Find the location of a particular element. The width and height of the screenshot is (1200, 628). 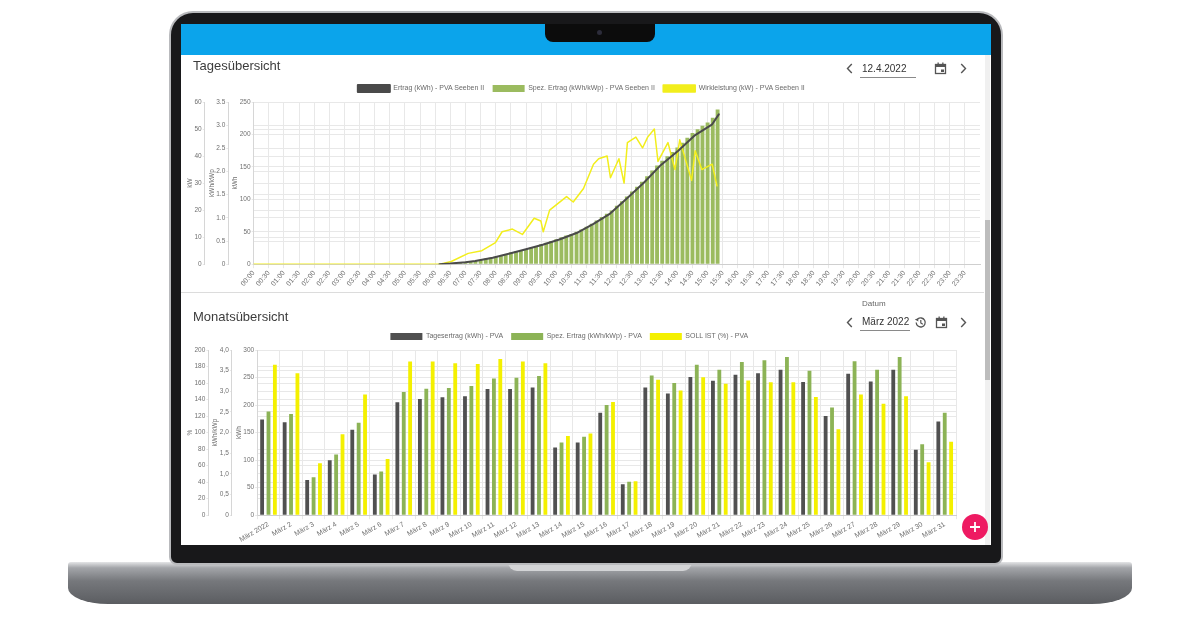

chart-title: Monatsübersicht is located at coordinates (241, 316).